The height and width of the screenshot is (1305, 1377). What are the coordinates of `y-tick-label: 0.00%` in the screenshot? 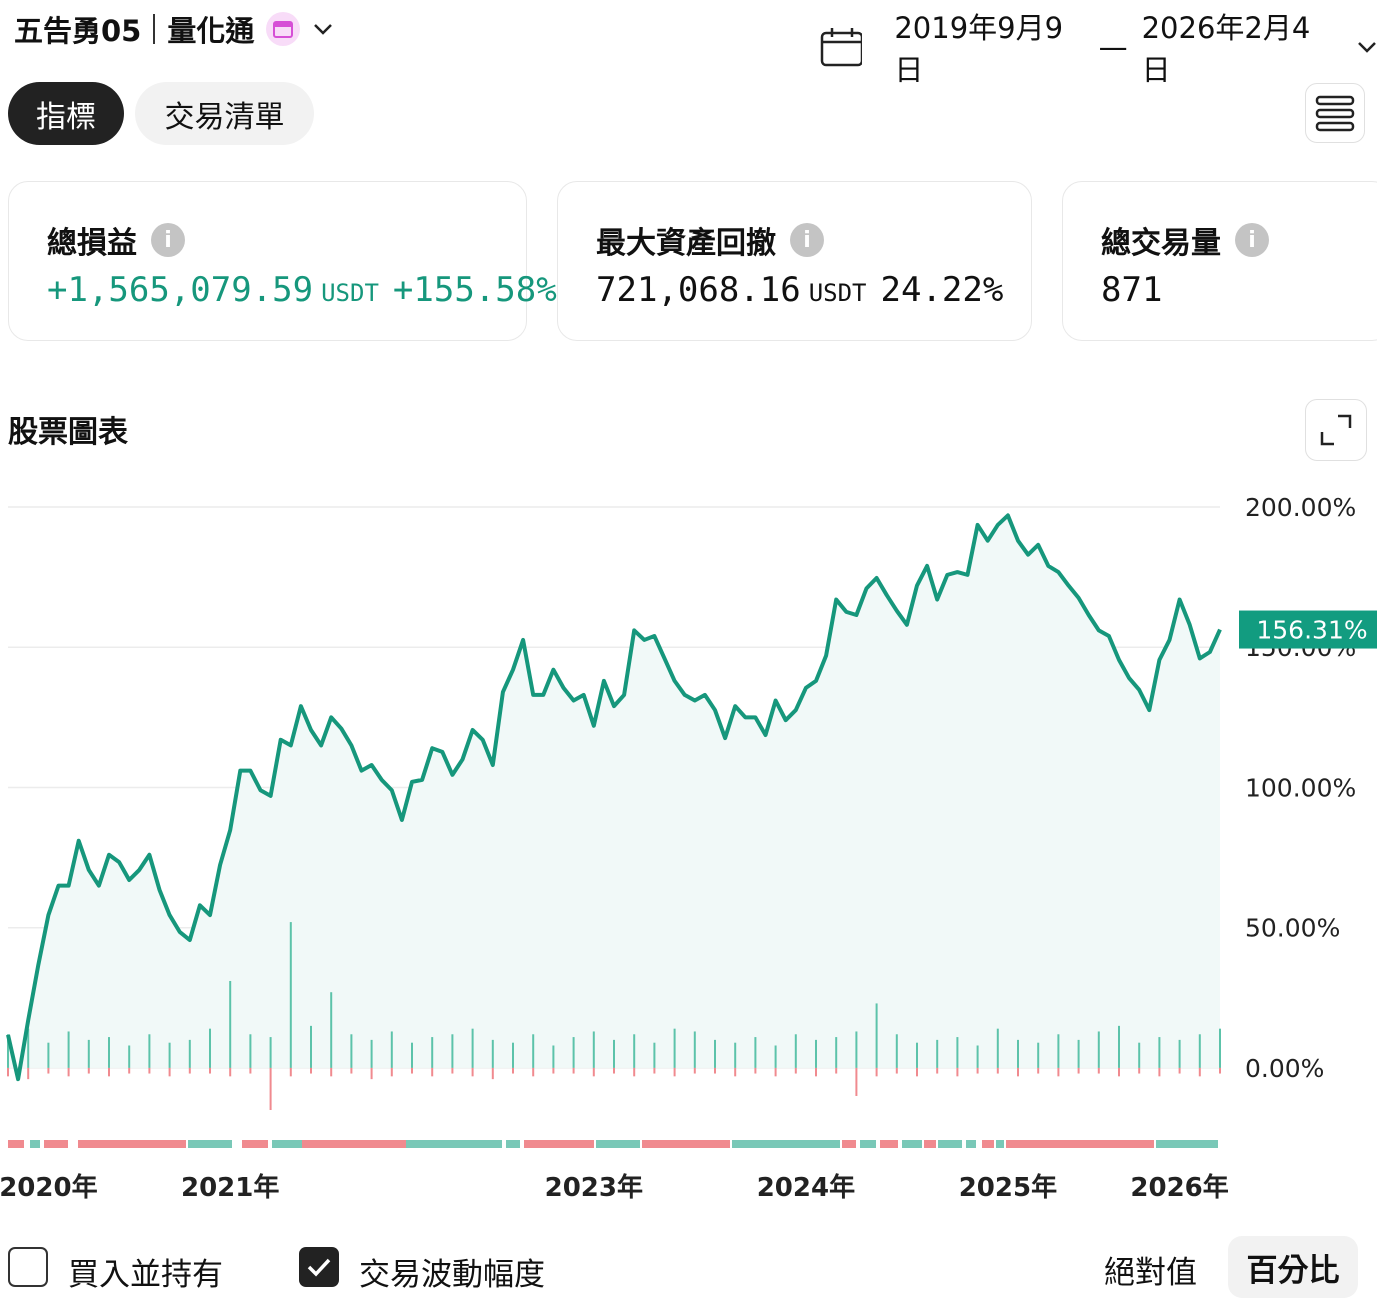 It's located at (1284, 1068).